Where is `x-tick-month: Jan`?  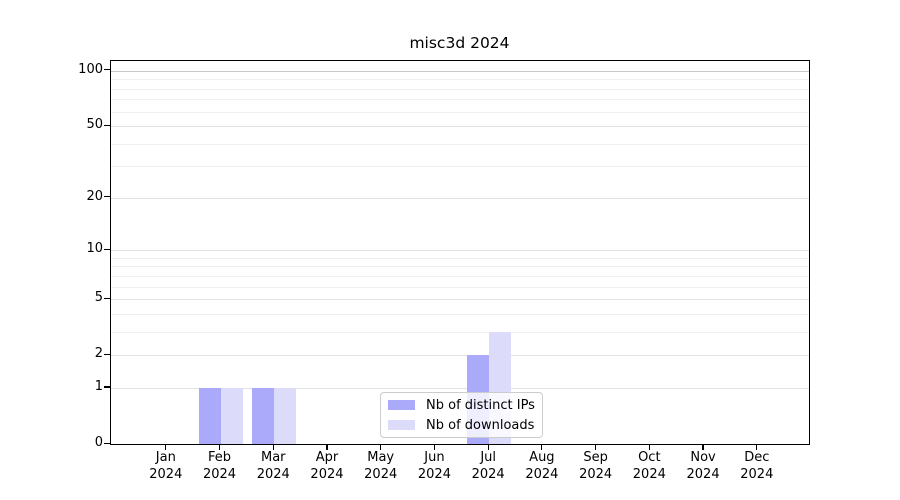 x-tick-month: Jan is located at coordinates (165, 457).